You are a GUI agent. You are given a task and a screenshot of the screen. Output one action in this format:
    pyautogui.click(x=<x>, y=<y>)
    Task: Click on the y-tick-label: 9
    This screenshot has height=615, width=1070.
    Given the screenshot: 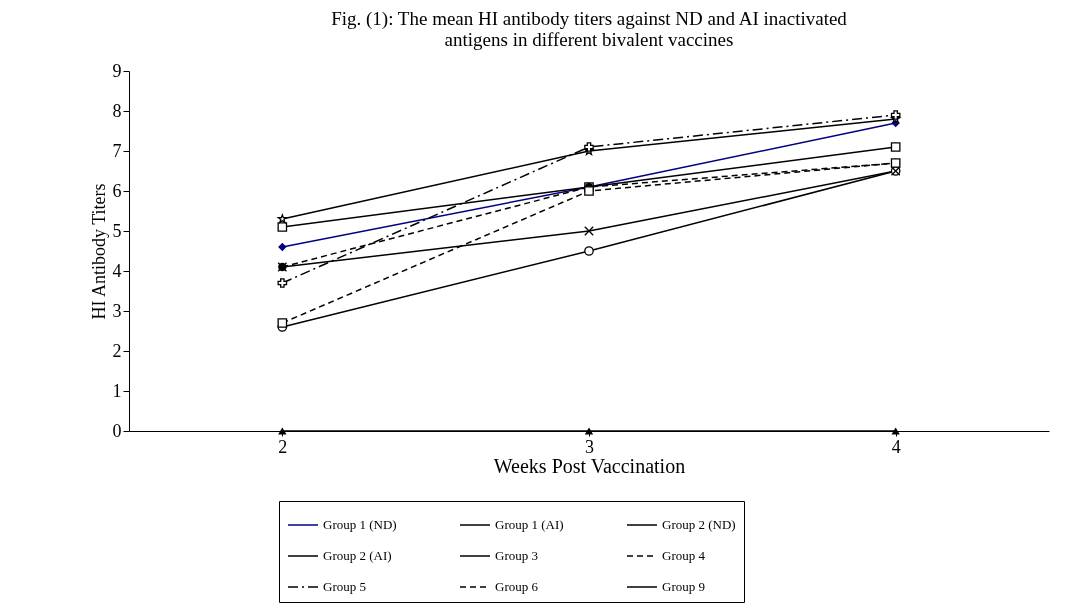 What is the action you would take?
    pyautogui.click(x=117, y=70)
    